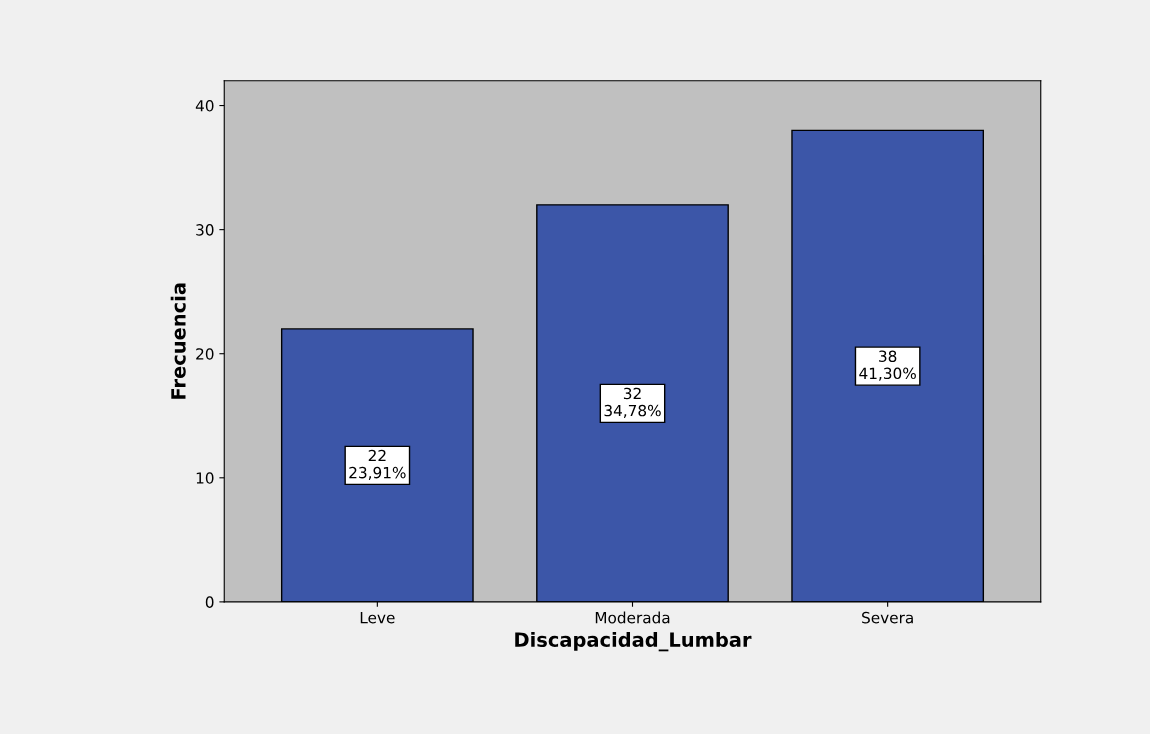 This screenshot has width=1150, height=734. Describe the element at coordinates (205, 230) in the screenshot. I see `y-tick-label: 30` at that location.